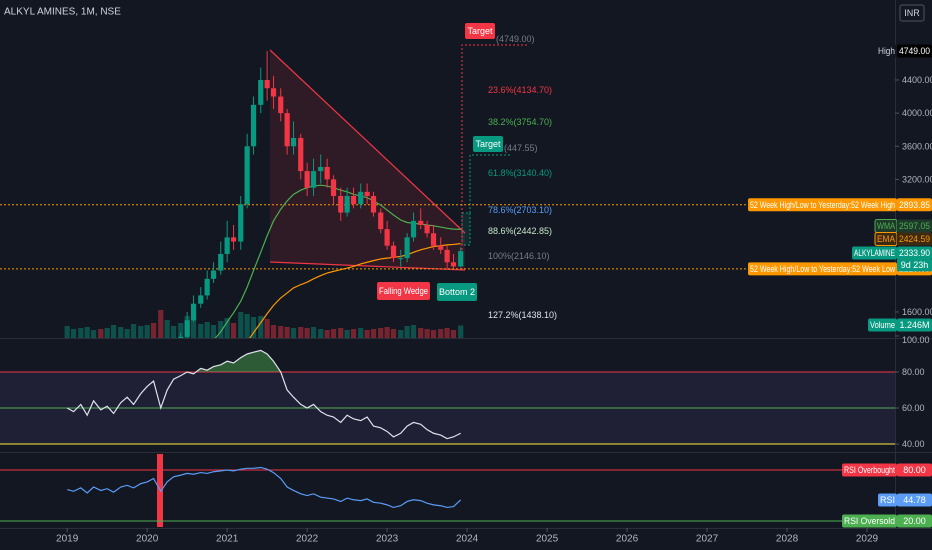 The height and width of the screenshot is (550, 932). I want to click on wedge-upper, so click(367, 141).